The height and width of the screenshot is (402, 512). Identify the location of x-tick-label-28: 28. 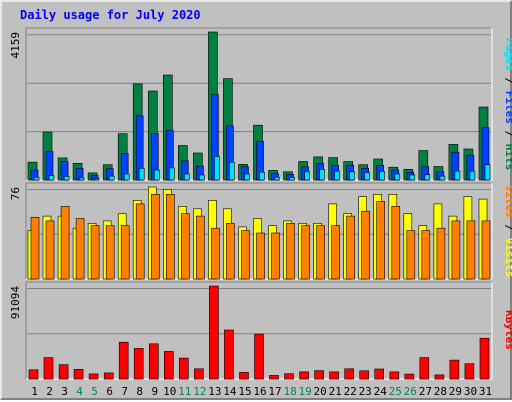
(440, 391).